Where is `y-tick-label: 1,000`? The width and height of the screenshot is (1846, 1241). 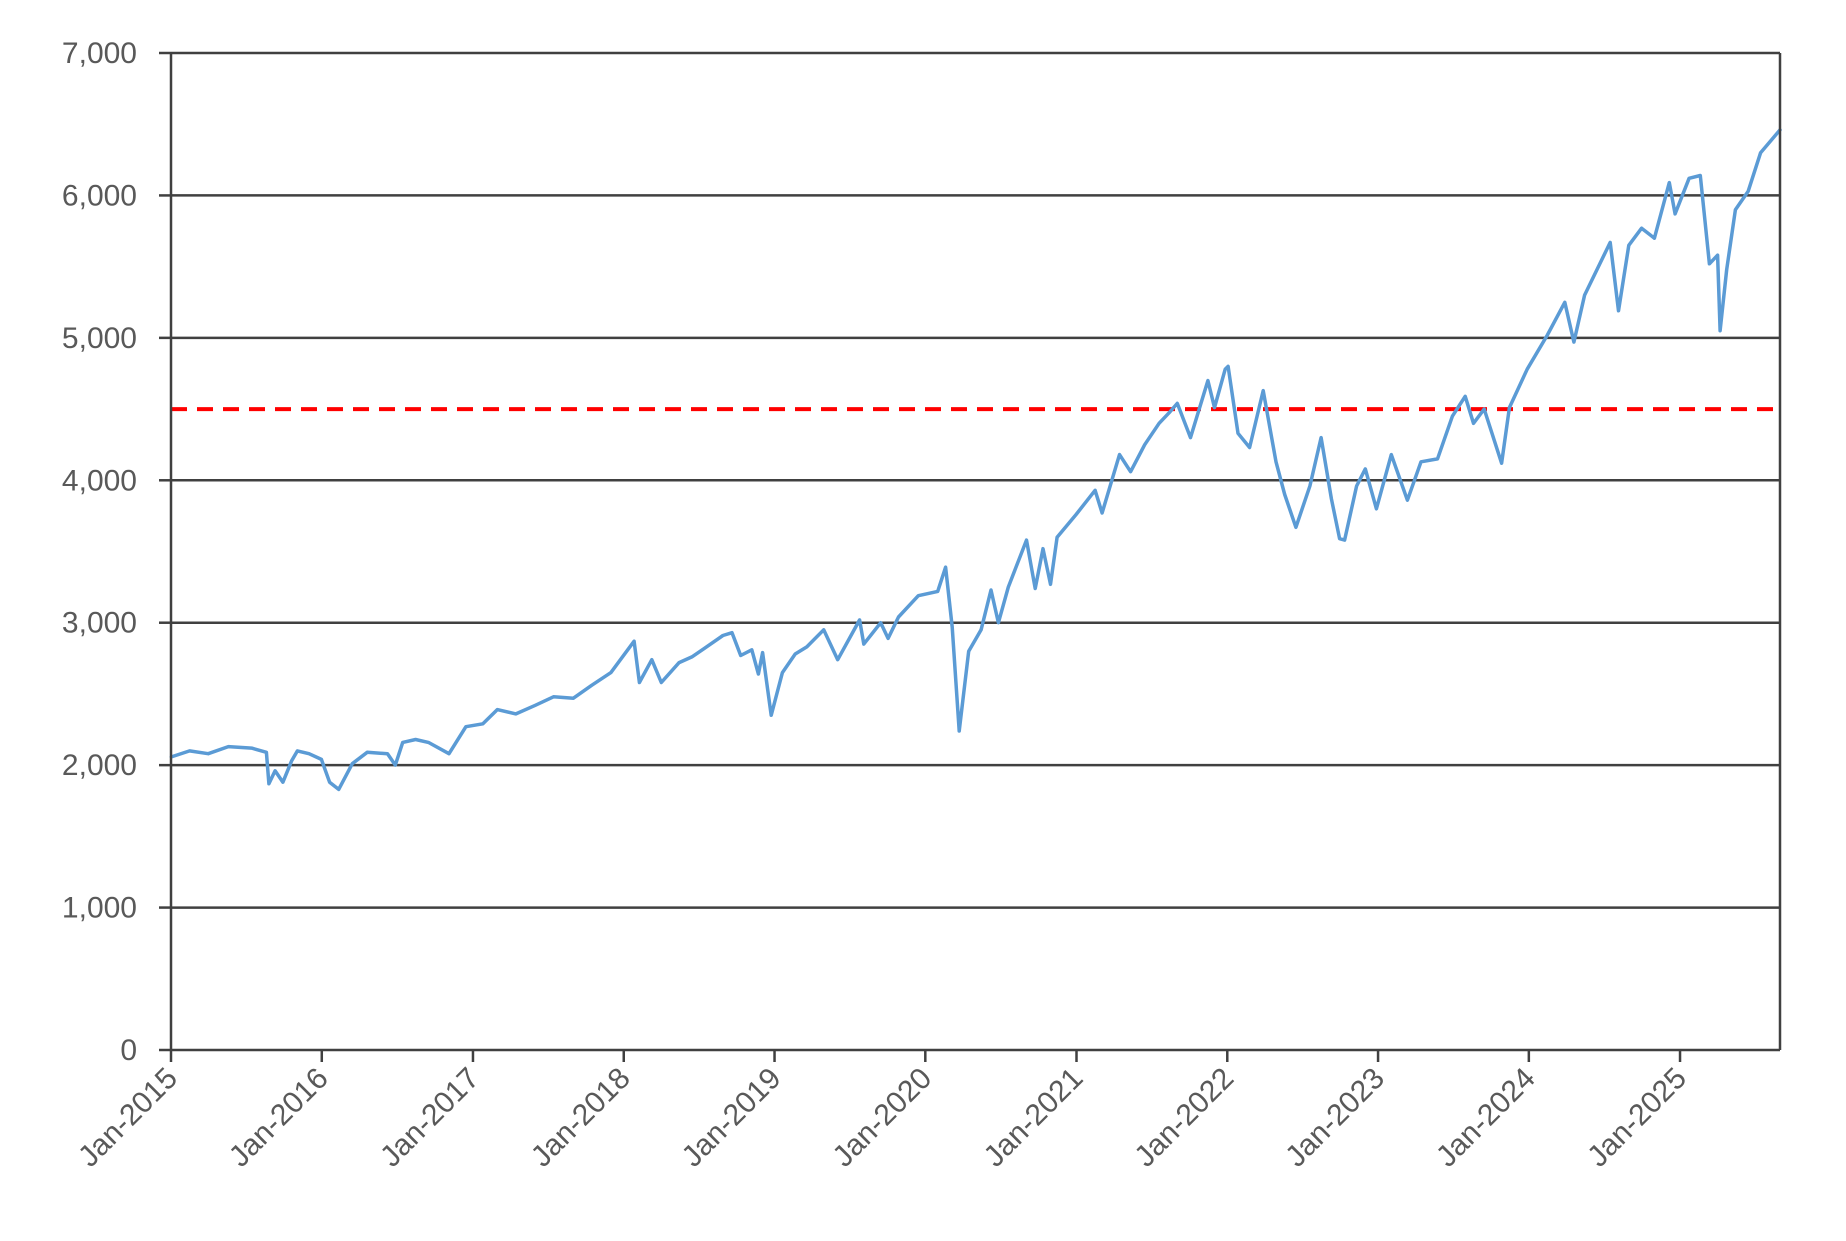 y-tick-label: 1,000 is located at coordinates (99, 908).